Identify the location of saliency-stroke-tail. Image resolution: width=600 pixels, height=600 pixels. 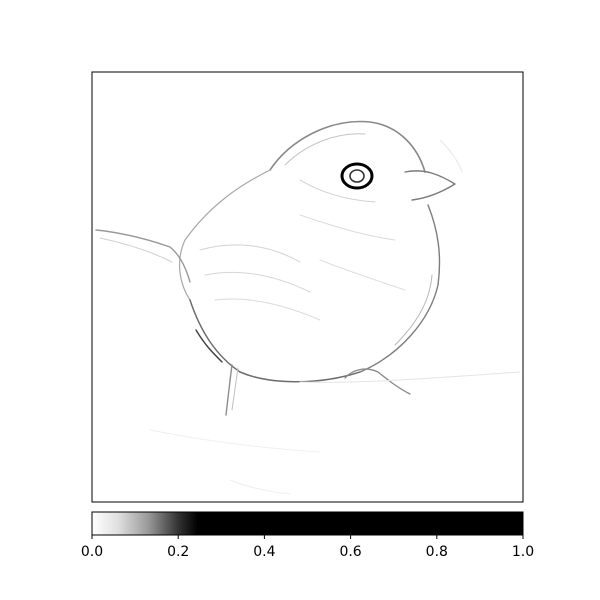
(143, 256).